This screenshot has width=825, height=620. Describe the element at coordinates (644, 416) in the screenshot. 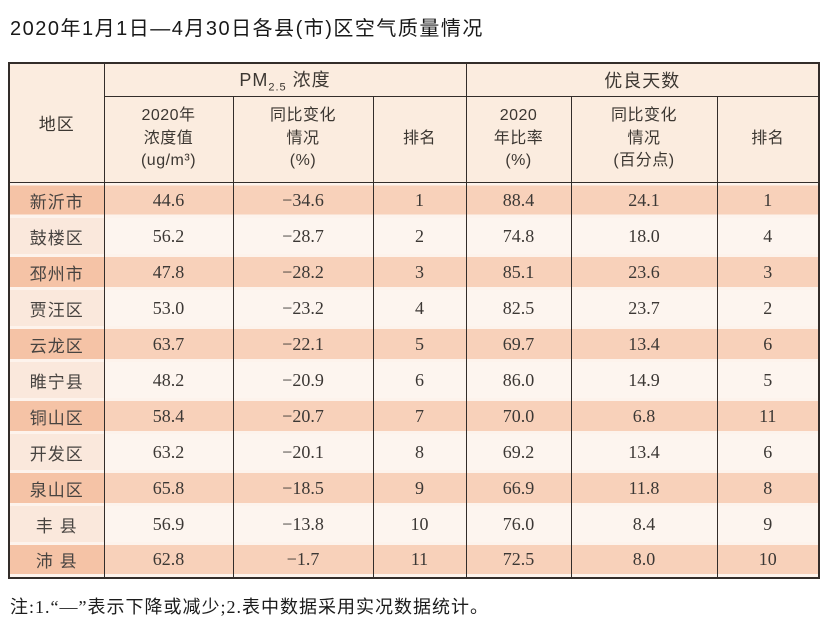

I see `good-change-cell: 6.8` at that location.